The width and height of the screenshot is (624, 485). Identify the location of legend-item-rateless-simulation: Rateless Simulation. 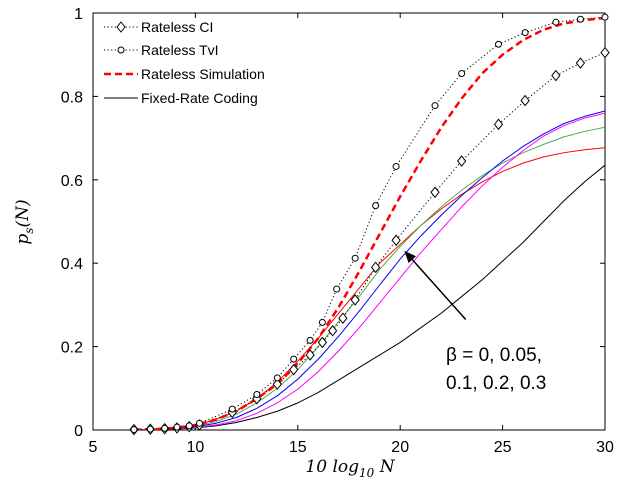
(184, 74).